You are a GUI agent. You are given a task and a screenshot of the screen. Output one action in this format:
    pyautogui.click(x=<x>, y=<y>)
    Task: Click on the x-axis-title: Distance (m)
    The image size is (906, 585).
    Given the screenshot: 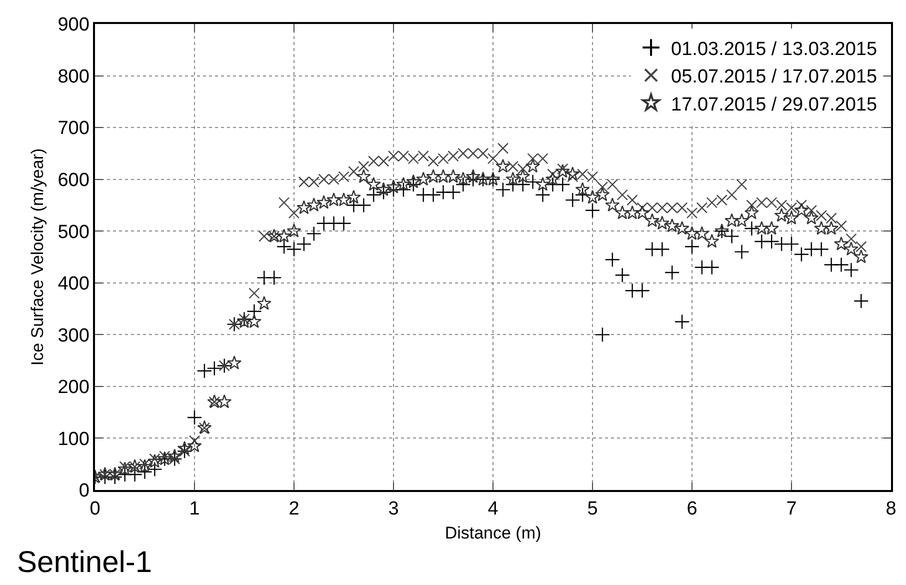 What is the action you would take?
    pyautogui.click(x=493, y=532)
    